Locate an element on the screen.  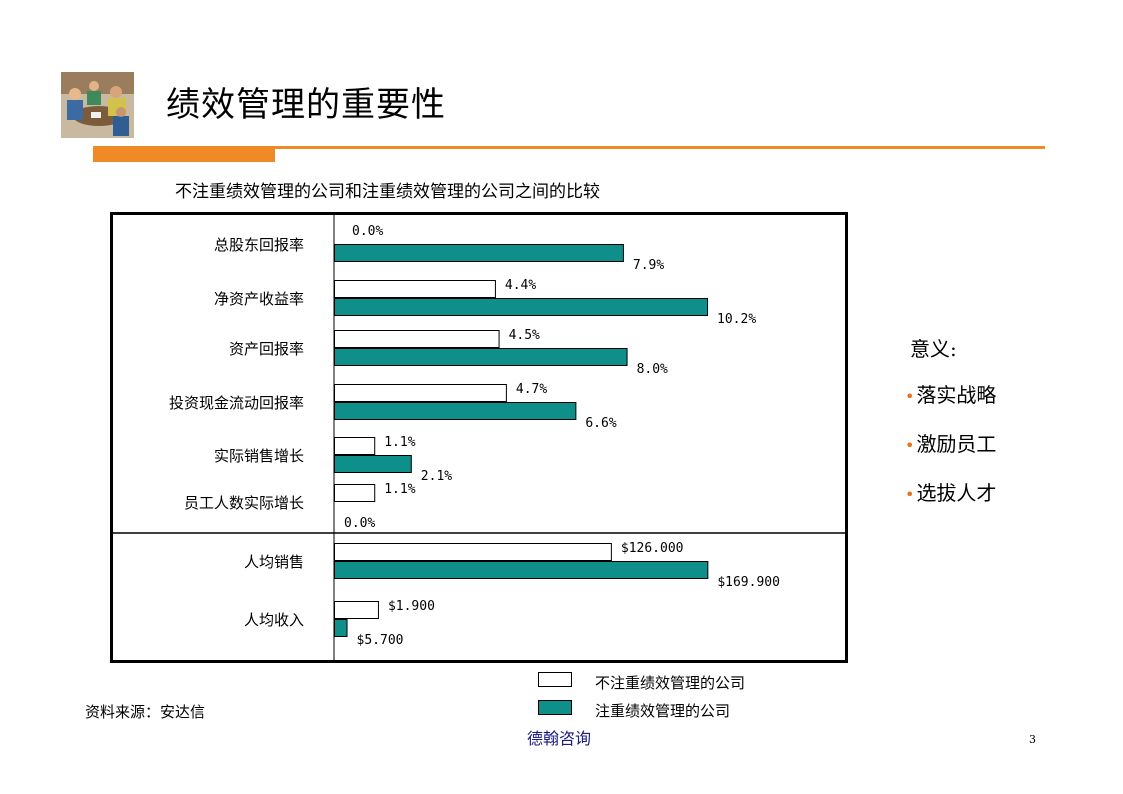
category-label: 总股东回报率 is located at coordinates (259, 245).